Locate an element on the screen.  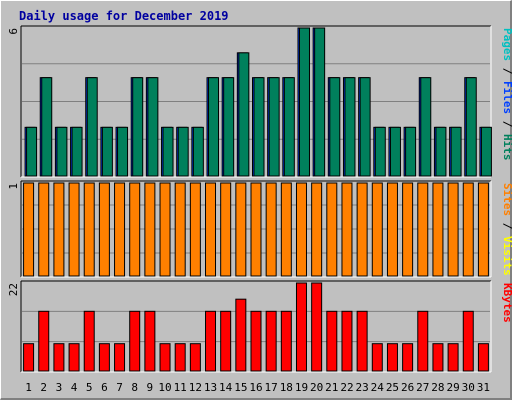
x-tick-label-day-20: 20 is located at coordinates (316, 387).